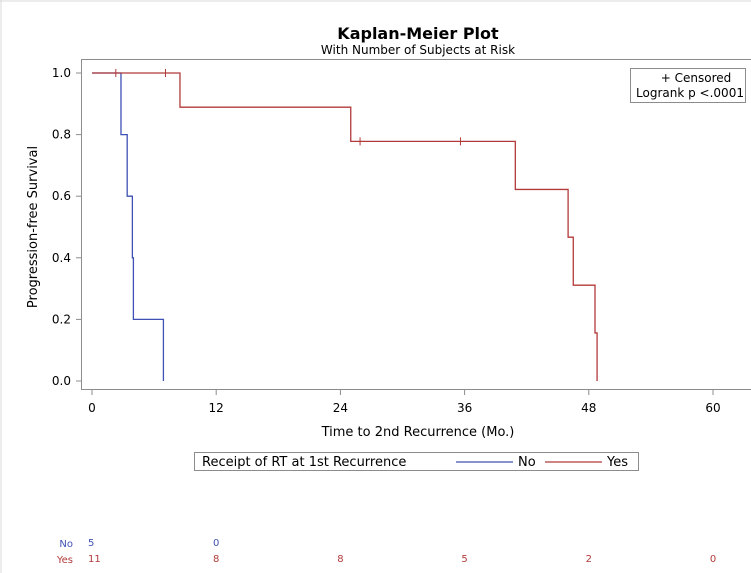 The image size is (751, 573). Describe the element at coordinates (66, 544) in the screenshot. I see `at-risk-row-label-no: No` at that location.